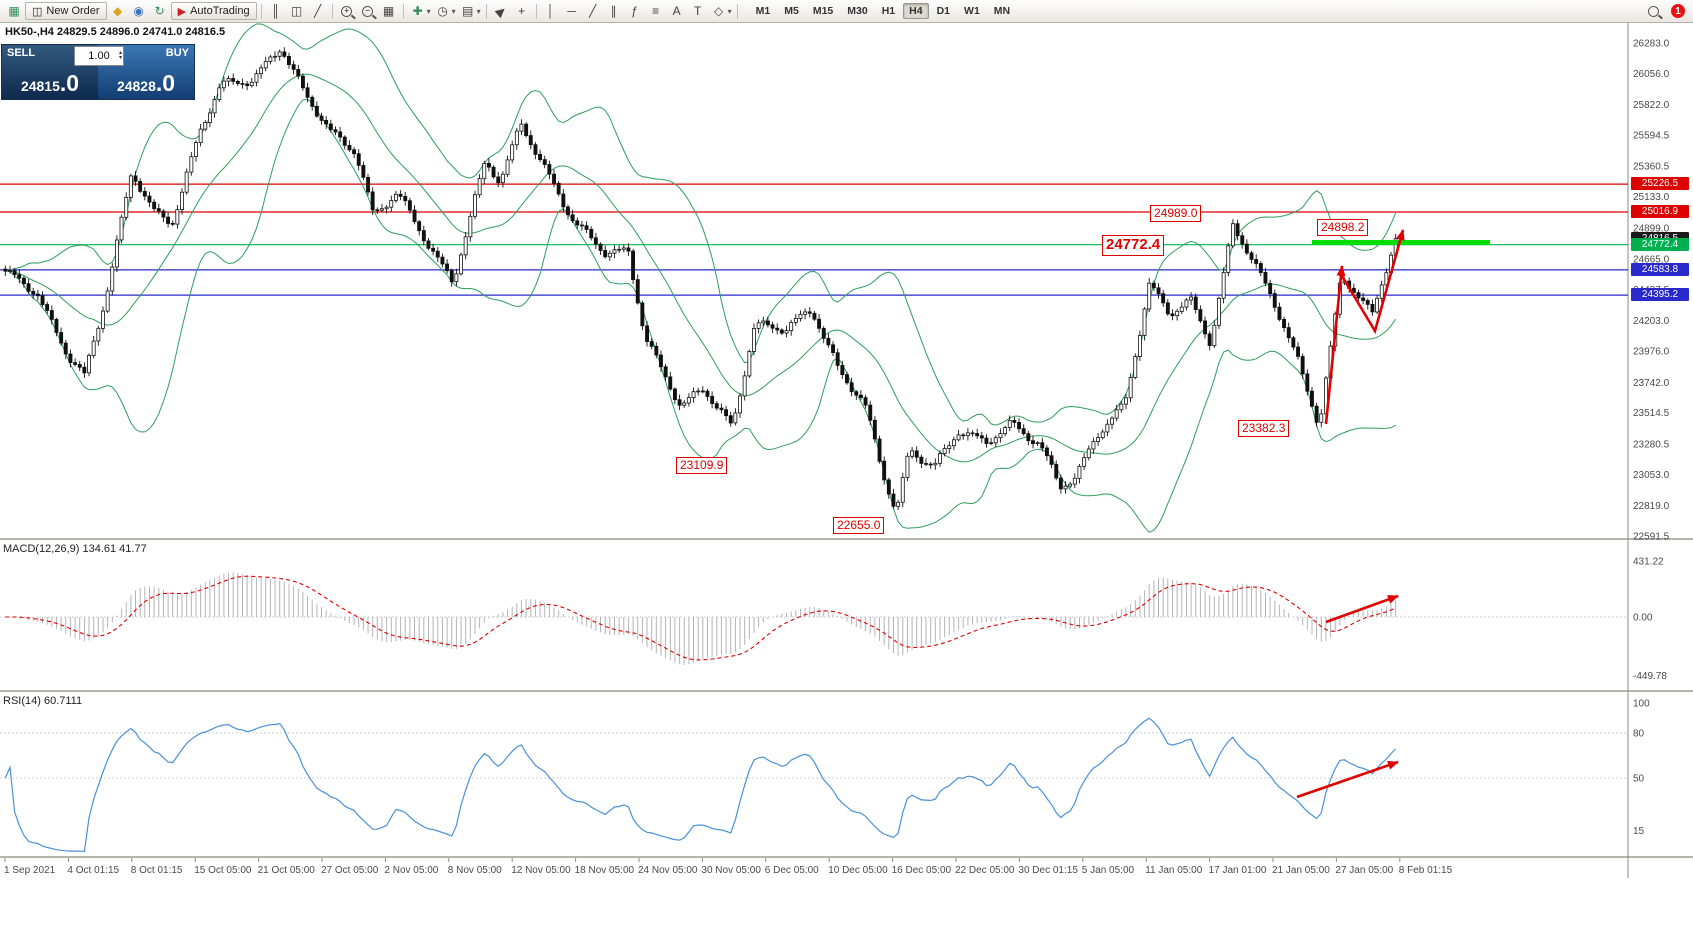  Describe the element at coordinates (719, 11) in the screenshot. I see `shapes-icon: ◇` at that location.